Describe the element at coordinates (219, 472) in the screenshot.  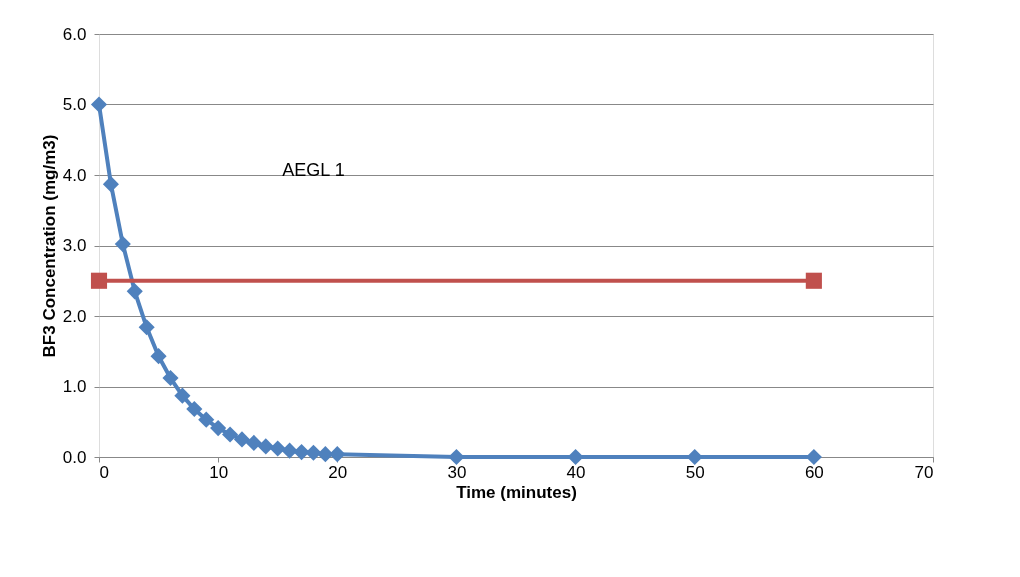
I see `x-tick-label: 10` at that location.